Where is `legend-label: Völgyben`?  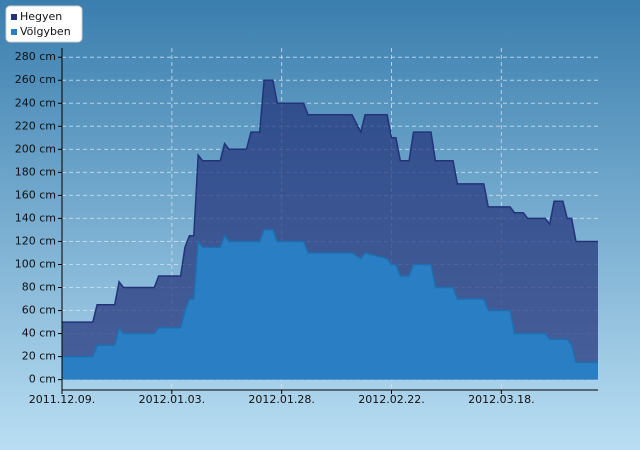
legend-label: Völgyben is located at coordinates (45, 31).